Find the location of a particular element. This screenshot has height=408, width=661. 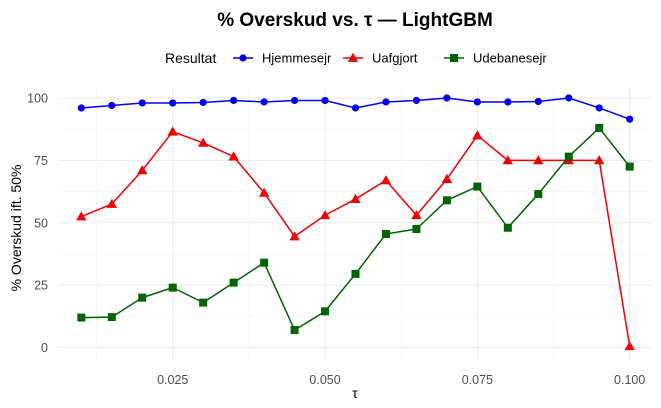

legend-item-udebanesejr: Udebanesejr is located at coordinates (495, 58).